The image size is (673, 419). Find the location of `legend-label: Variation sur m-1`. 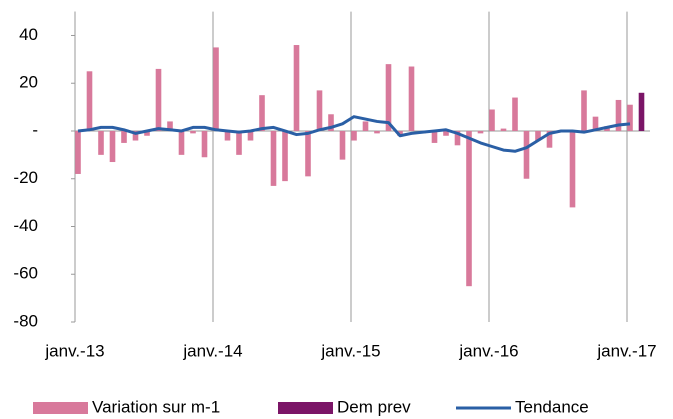

legend-label: Variation sur m-1 is located at coordinates (156, 406).